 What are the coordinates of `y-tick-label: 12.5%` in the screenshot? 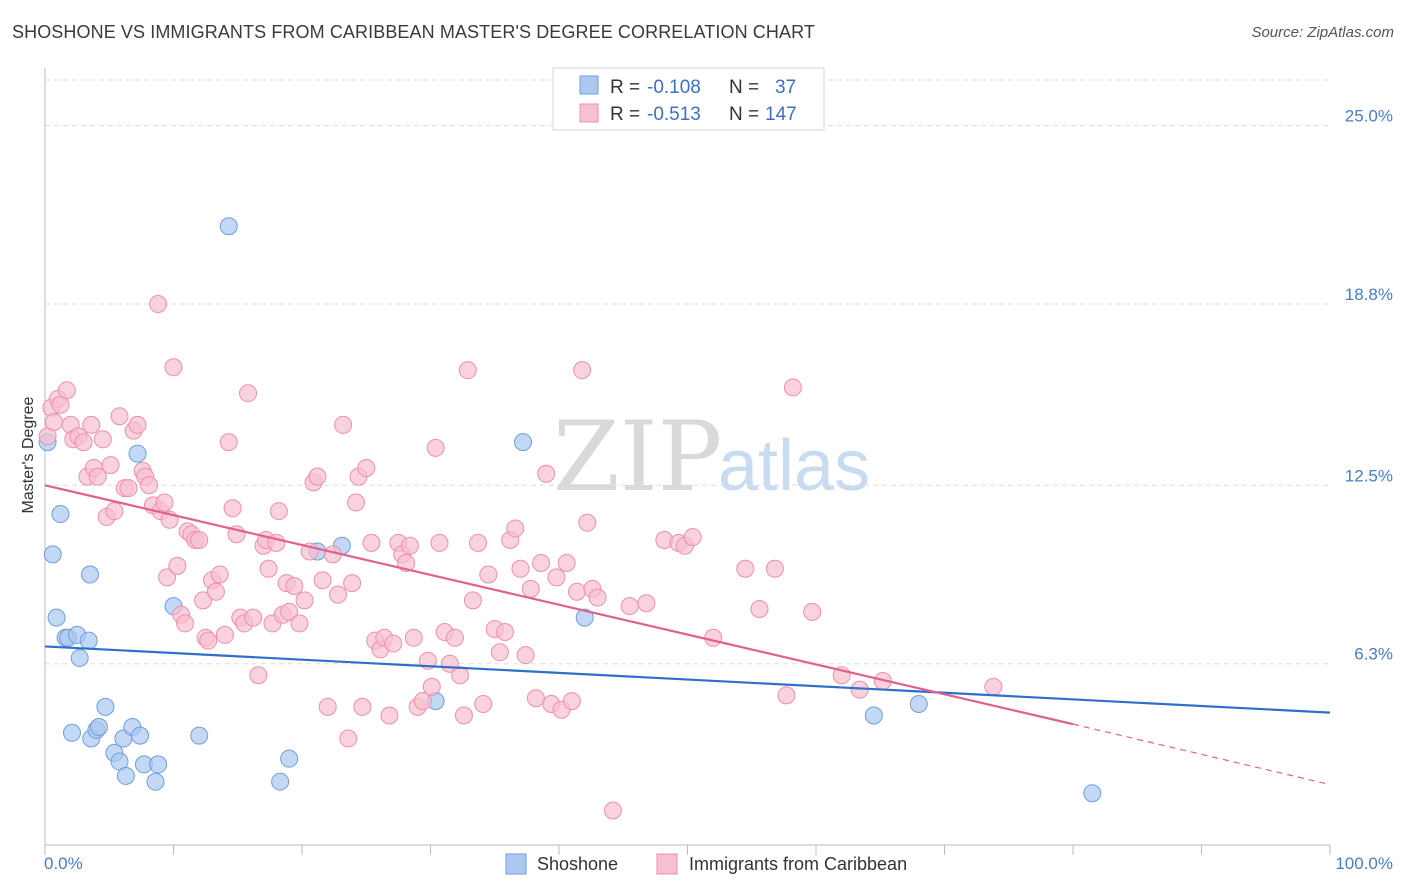 It's located at (1369, 475).